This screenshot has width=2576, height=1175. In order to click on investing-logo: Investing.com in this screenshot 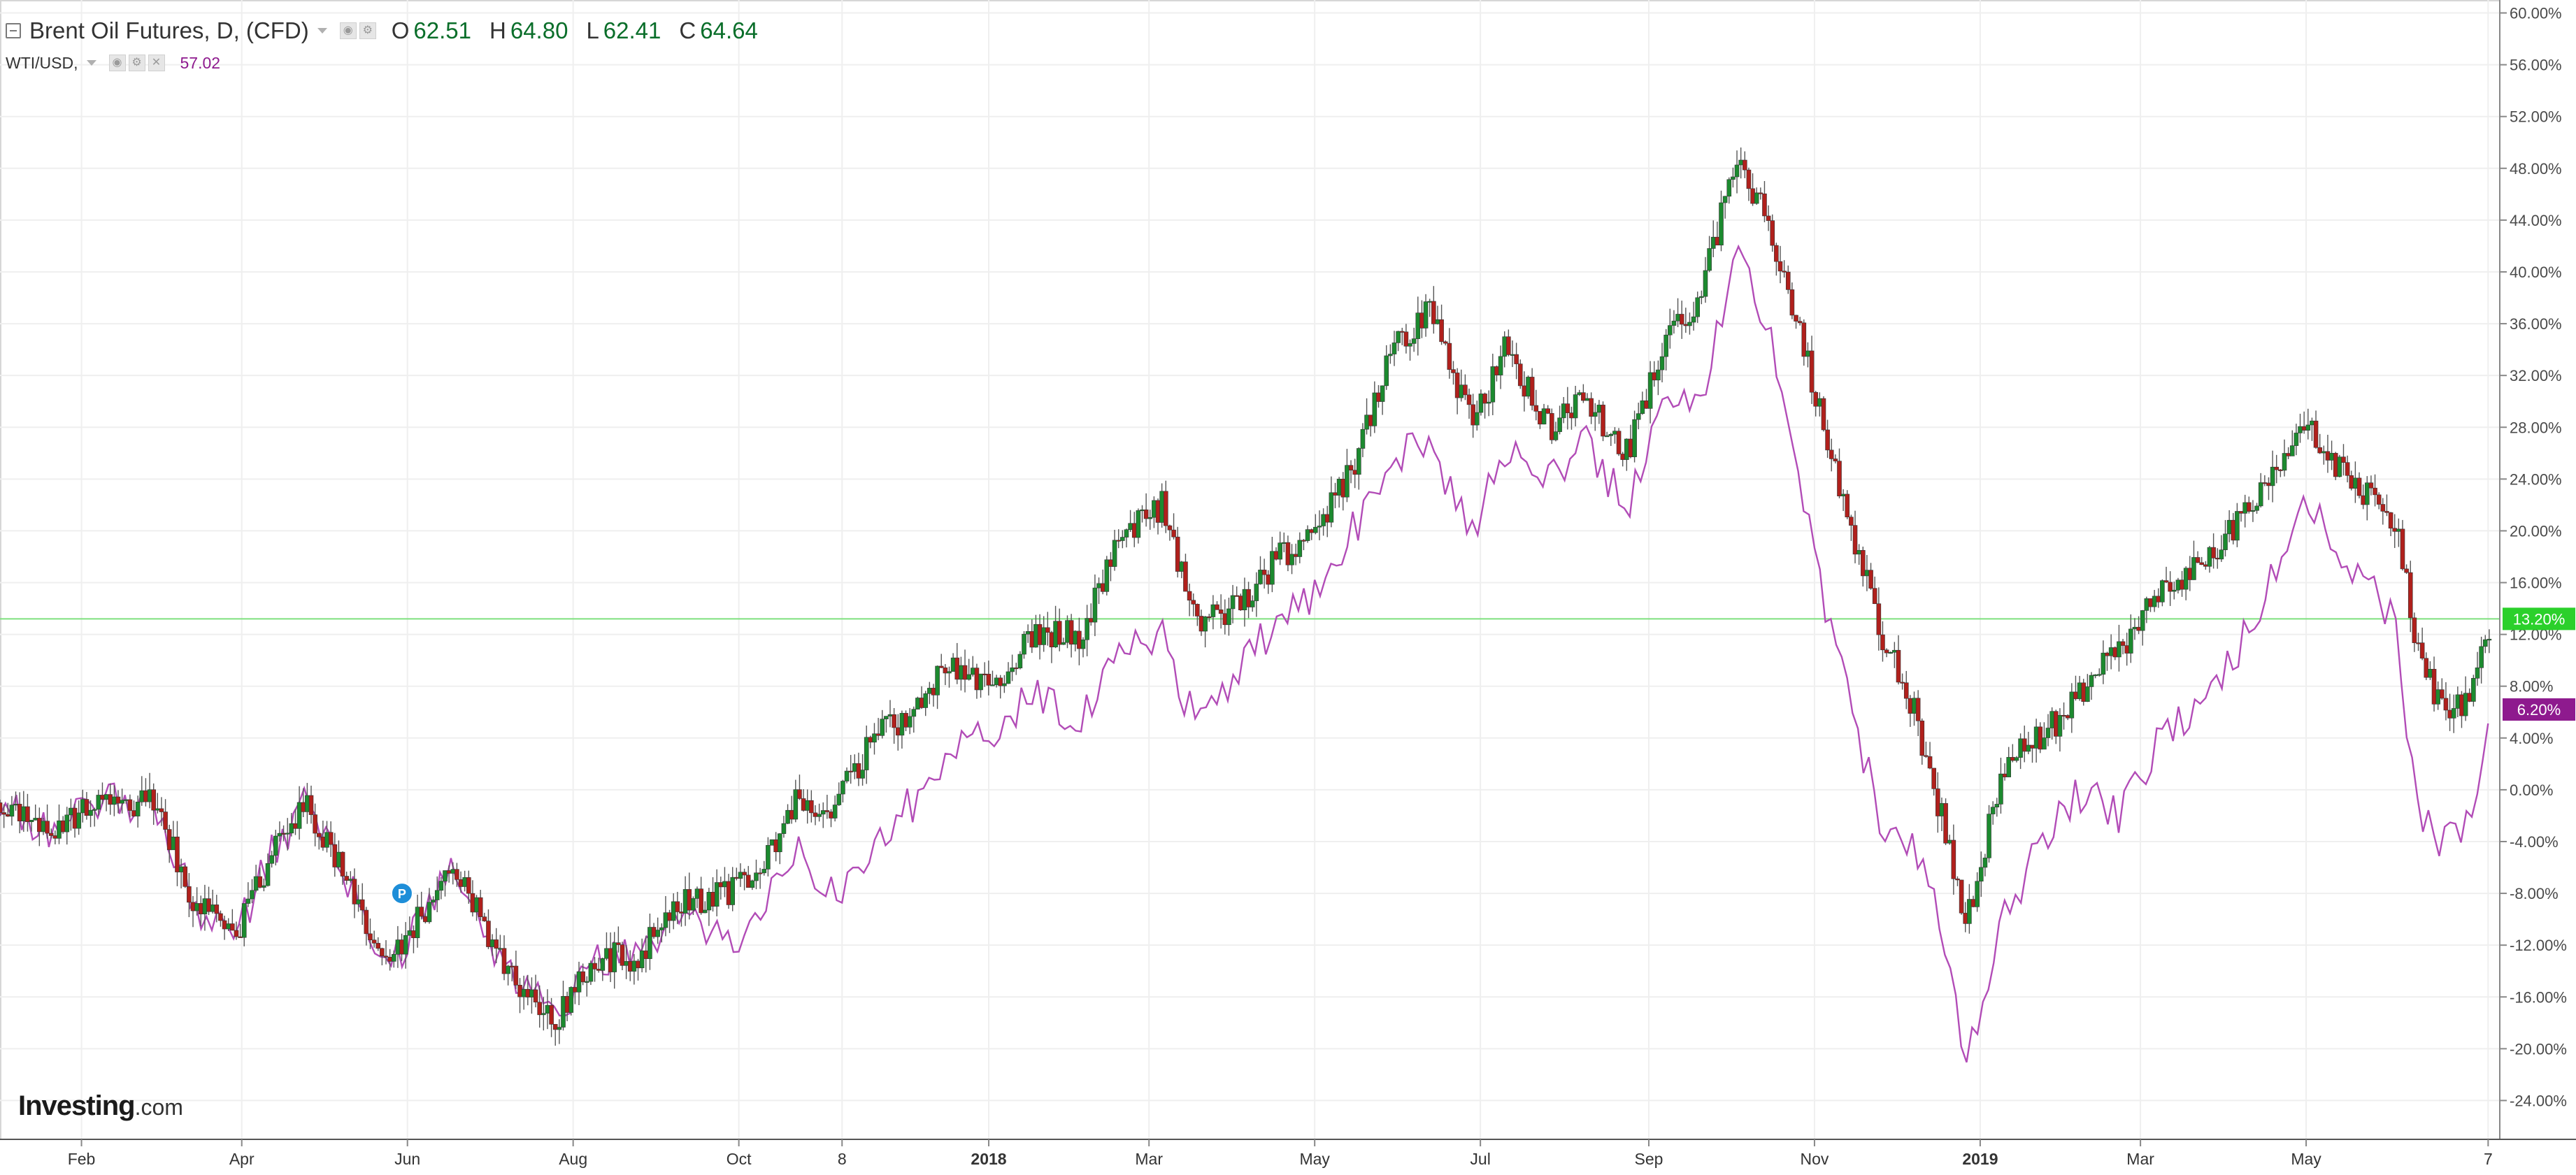, I will do `click(100, 1106)`.